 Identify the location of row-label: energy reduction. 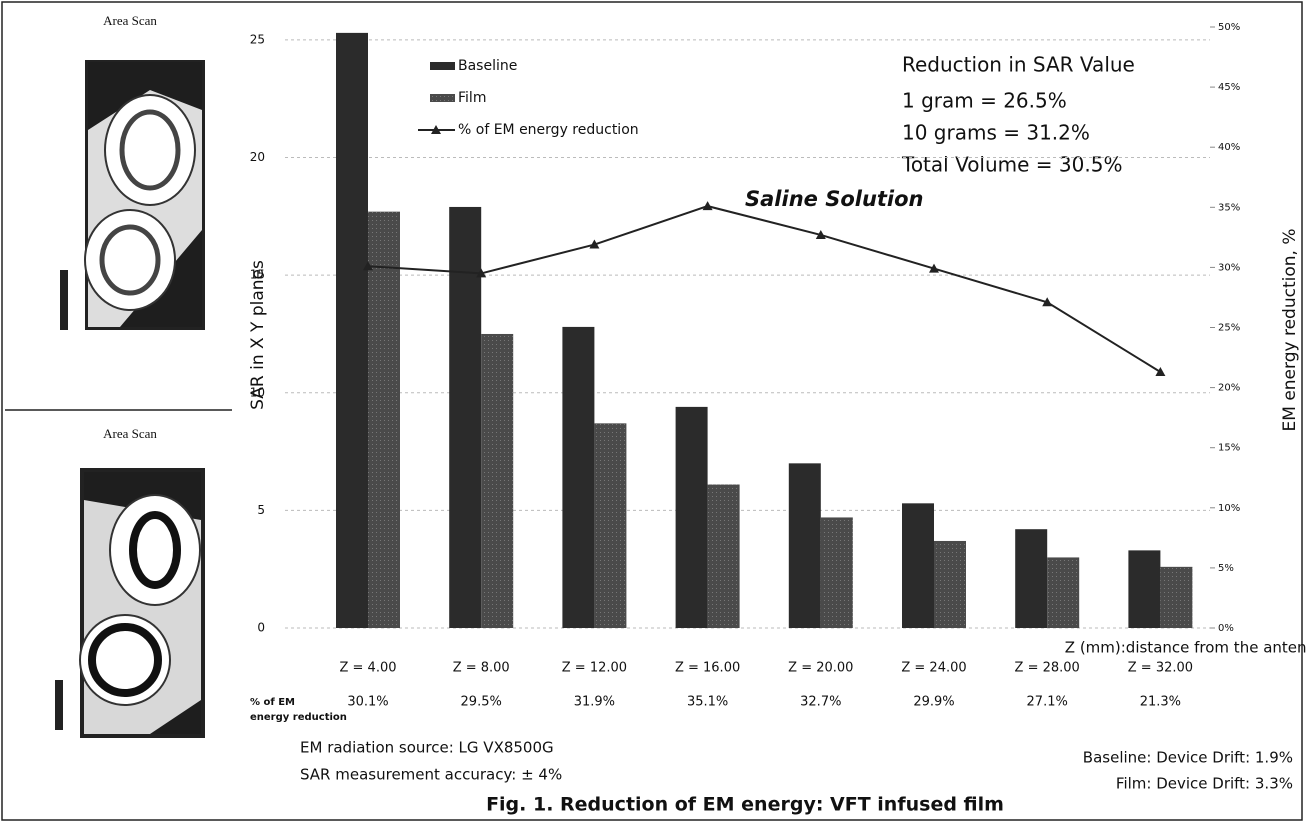
(298, 717).